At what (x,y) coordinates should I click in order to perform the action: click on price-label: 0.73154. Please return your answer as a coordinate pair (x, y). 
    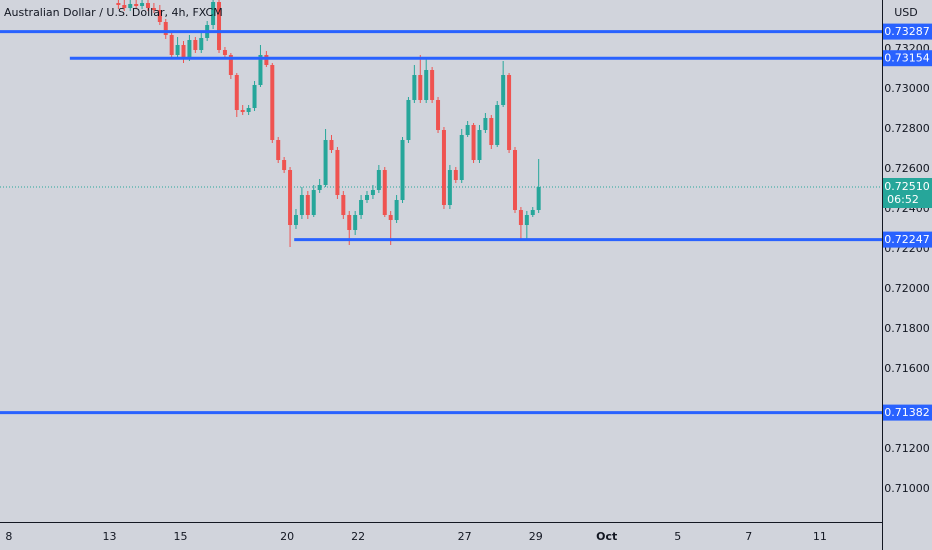
    Looking at the image, I should click on (907, 58).